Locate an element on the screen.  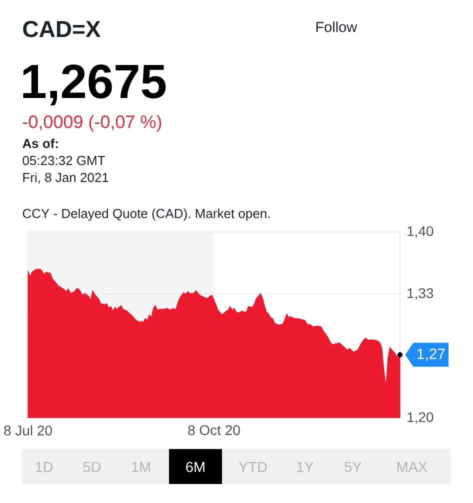
chart-title: CAD=X is located at coordinates (62, 29).